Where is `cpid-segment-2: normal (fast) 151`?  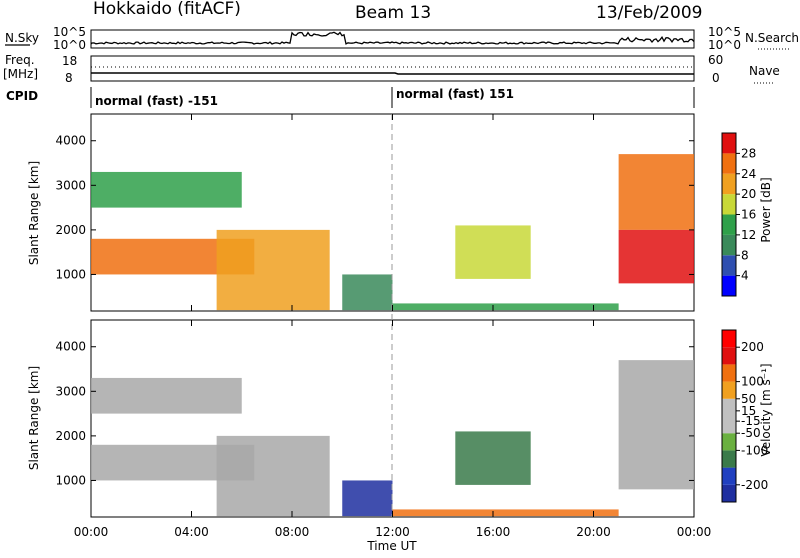
cpid-segment-2: normal (fast) 151 is located at coordinates (455, 94).